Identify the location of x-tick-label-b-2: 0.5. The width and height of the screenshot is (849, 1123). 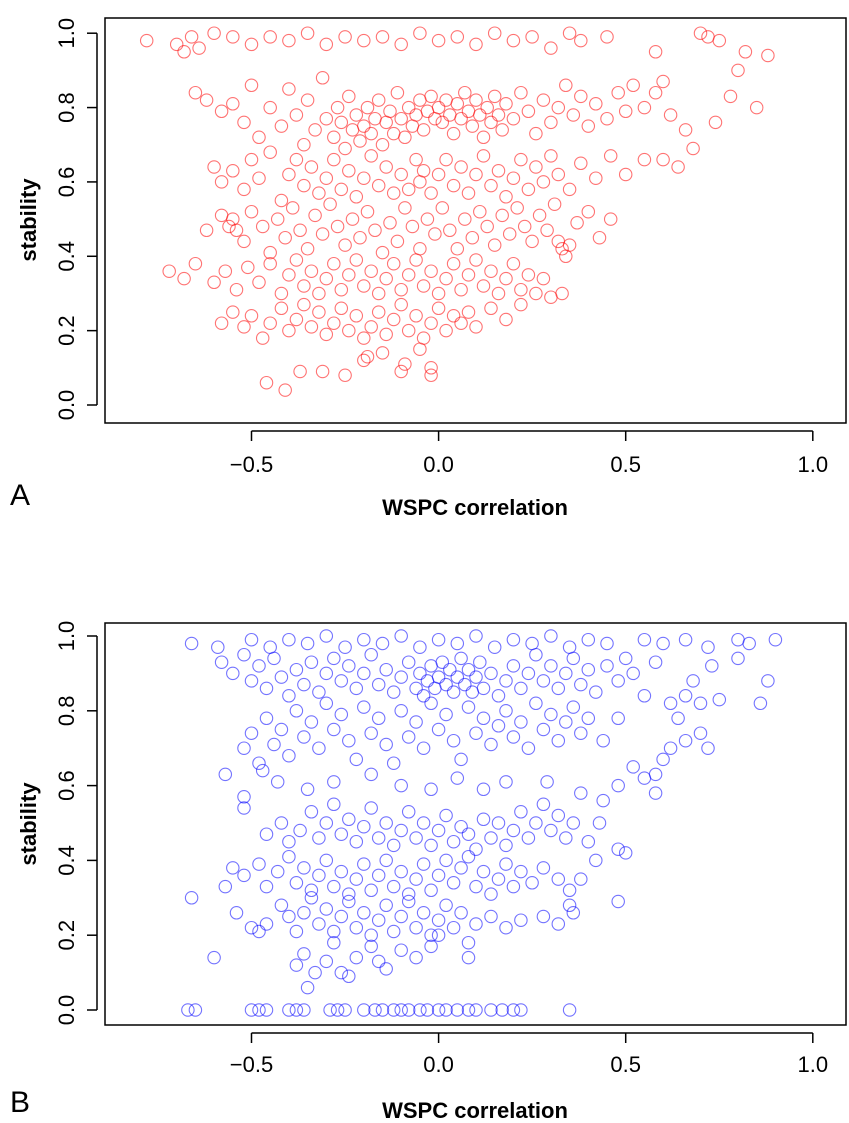
(625, 1064).